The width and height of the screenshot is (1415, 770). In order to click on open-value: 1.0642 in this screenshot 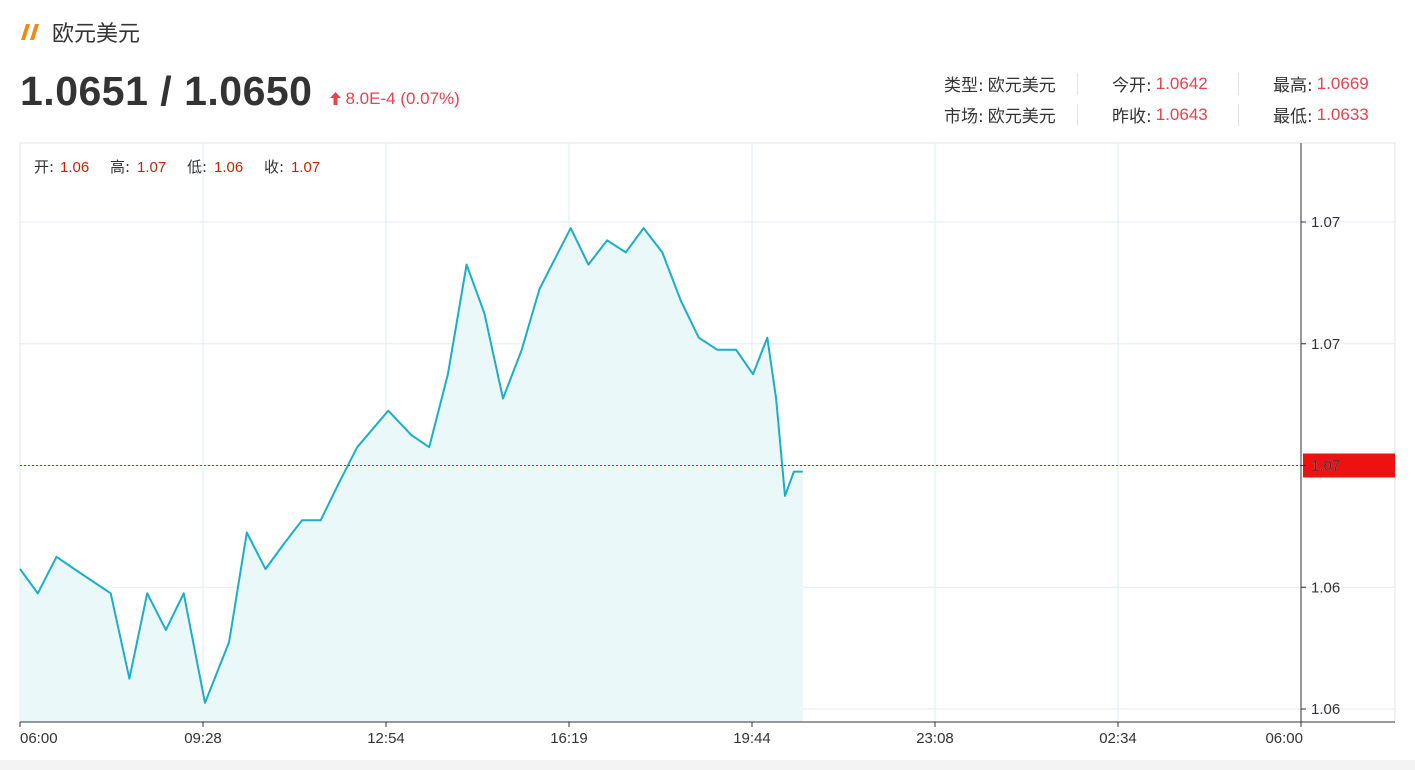, I will do `click(1181, 83)`.